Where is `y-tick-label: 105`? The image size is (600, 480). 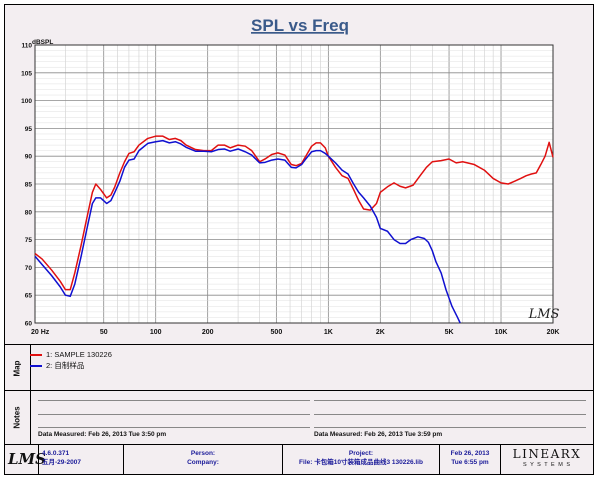
y-tick-label: 105 is located at coordinates (26, 73).